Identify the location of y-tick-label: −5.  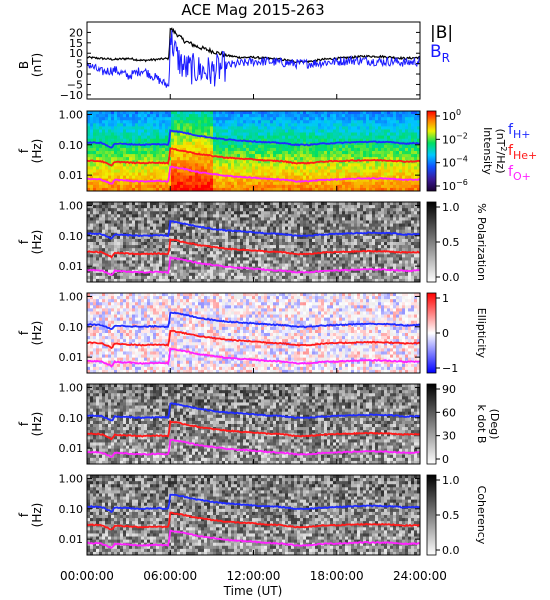
(75, 84).